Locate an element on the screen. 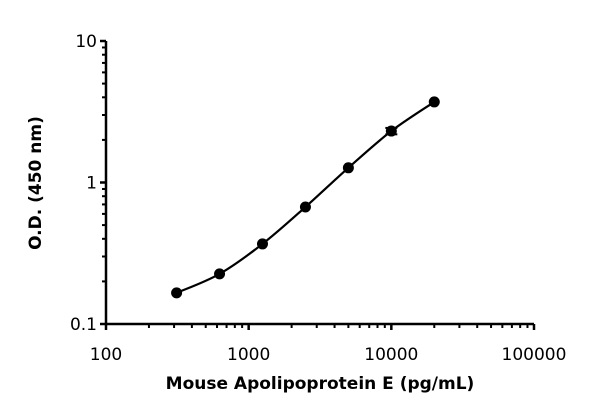 The height and width of the screenshot is (414, 600). x-tick-label: 10000 is located at coordinates (391, 355).